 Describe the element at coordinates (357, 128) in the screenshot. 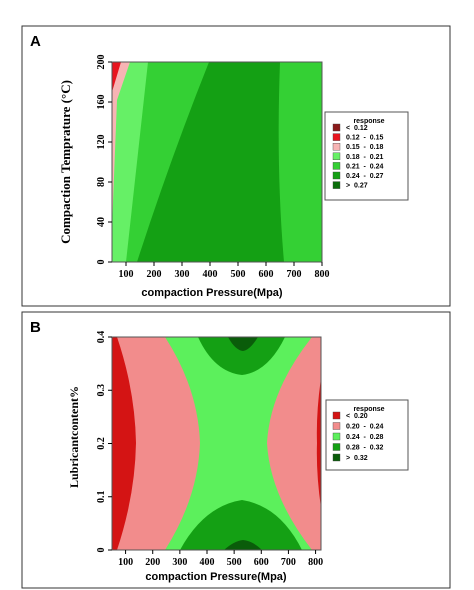

I see `legend-label: < 0.12` at that location.